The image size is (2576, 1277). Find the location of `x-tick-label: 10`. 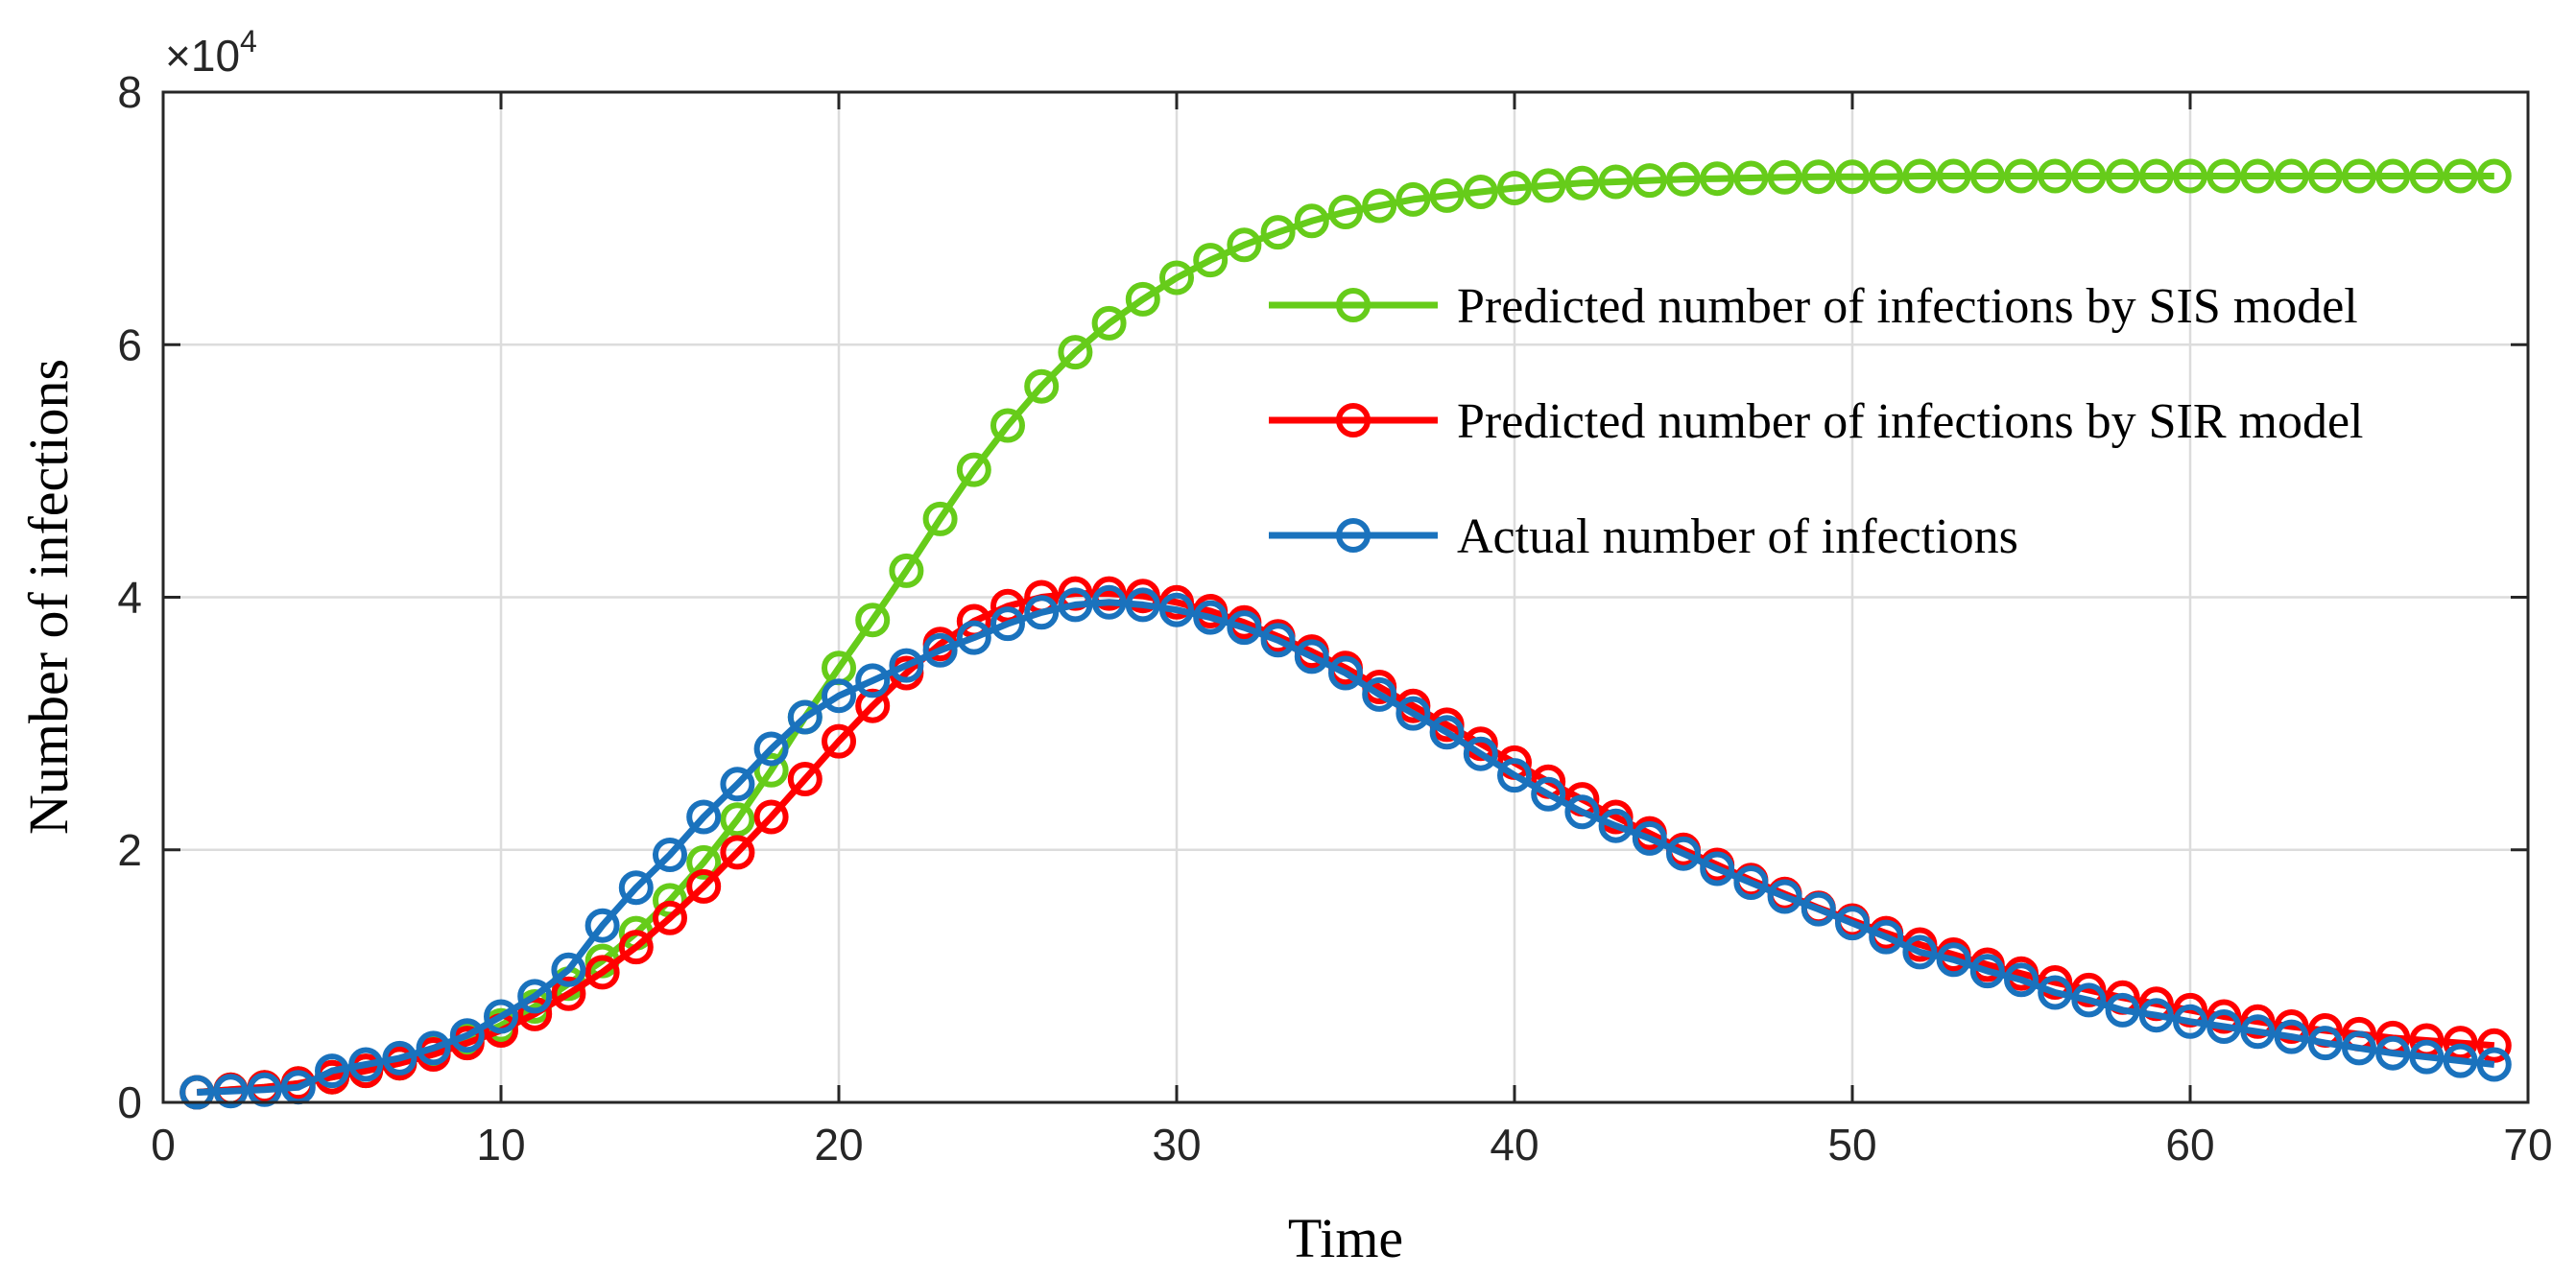

x-tick-label: 10 is located at coordinates (500, 1145).